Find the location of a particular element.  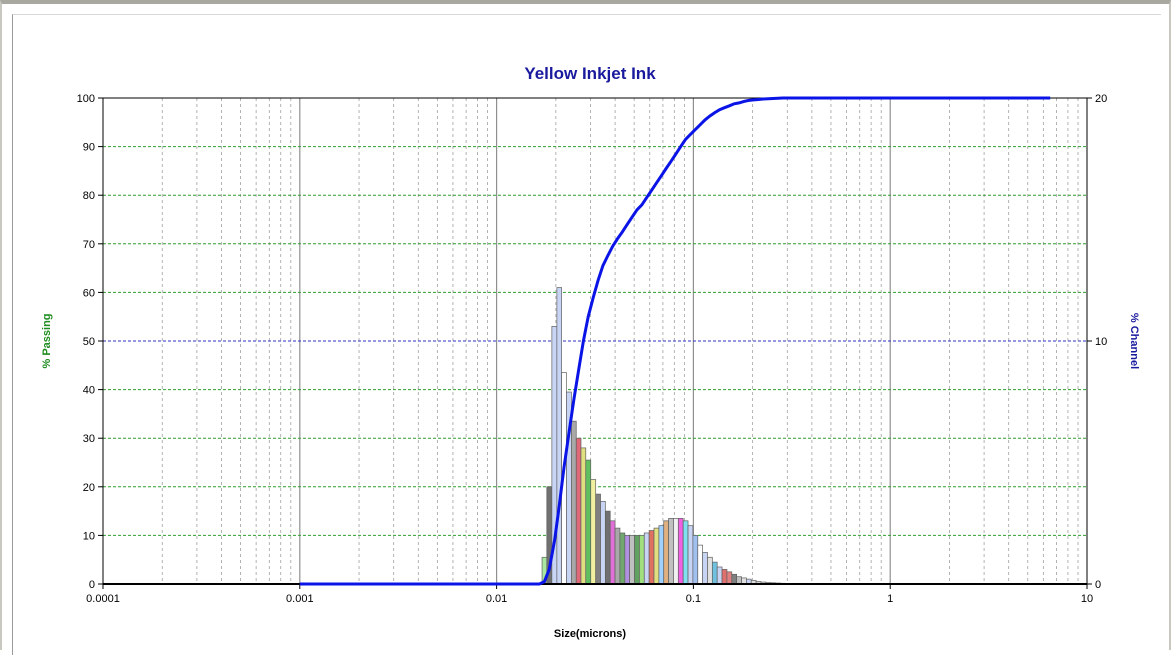

x-tick: 10 is located at coordinates (1087, 599).